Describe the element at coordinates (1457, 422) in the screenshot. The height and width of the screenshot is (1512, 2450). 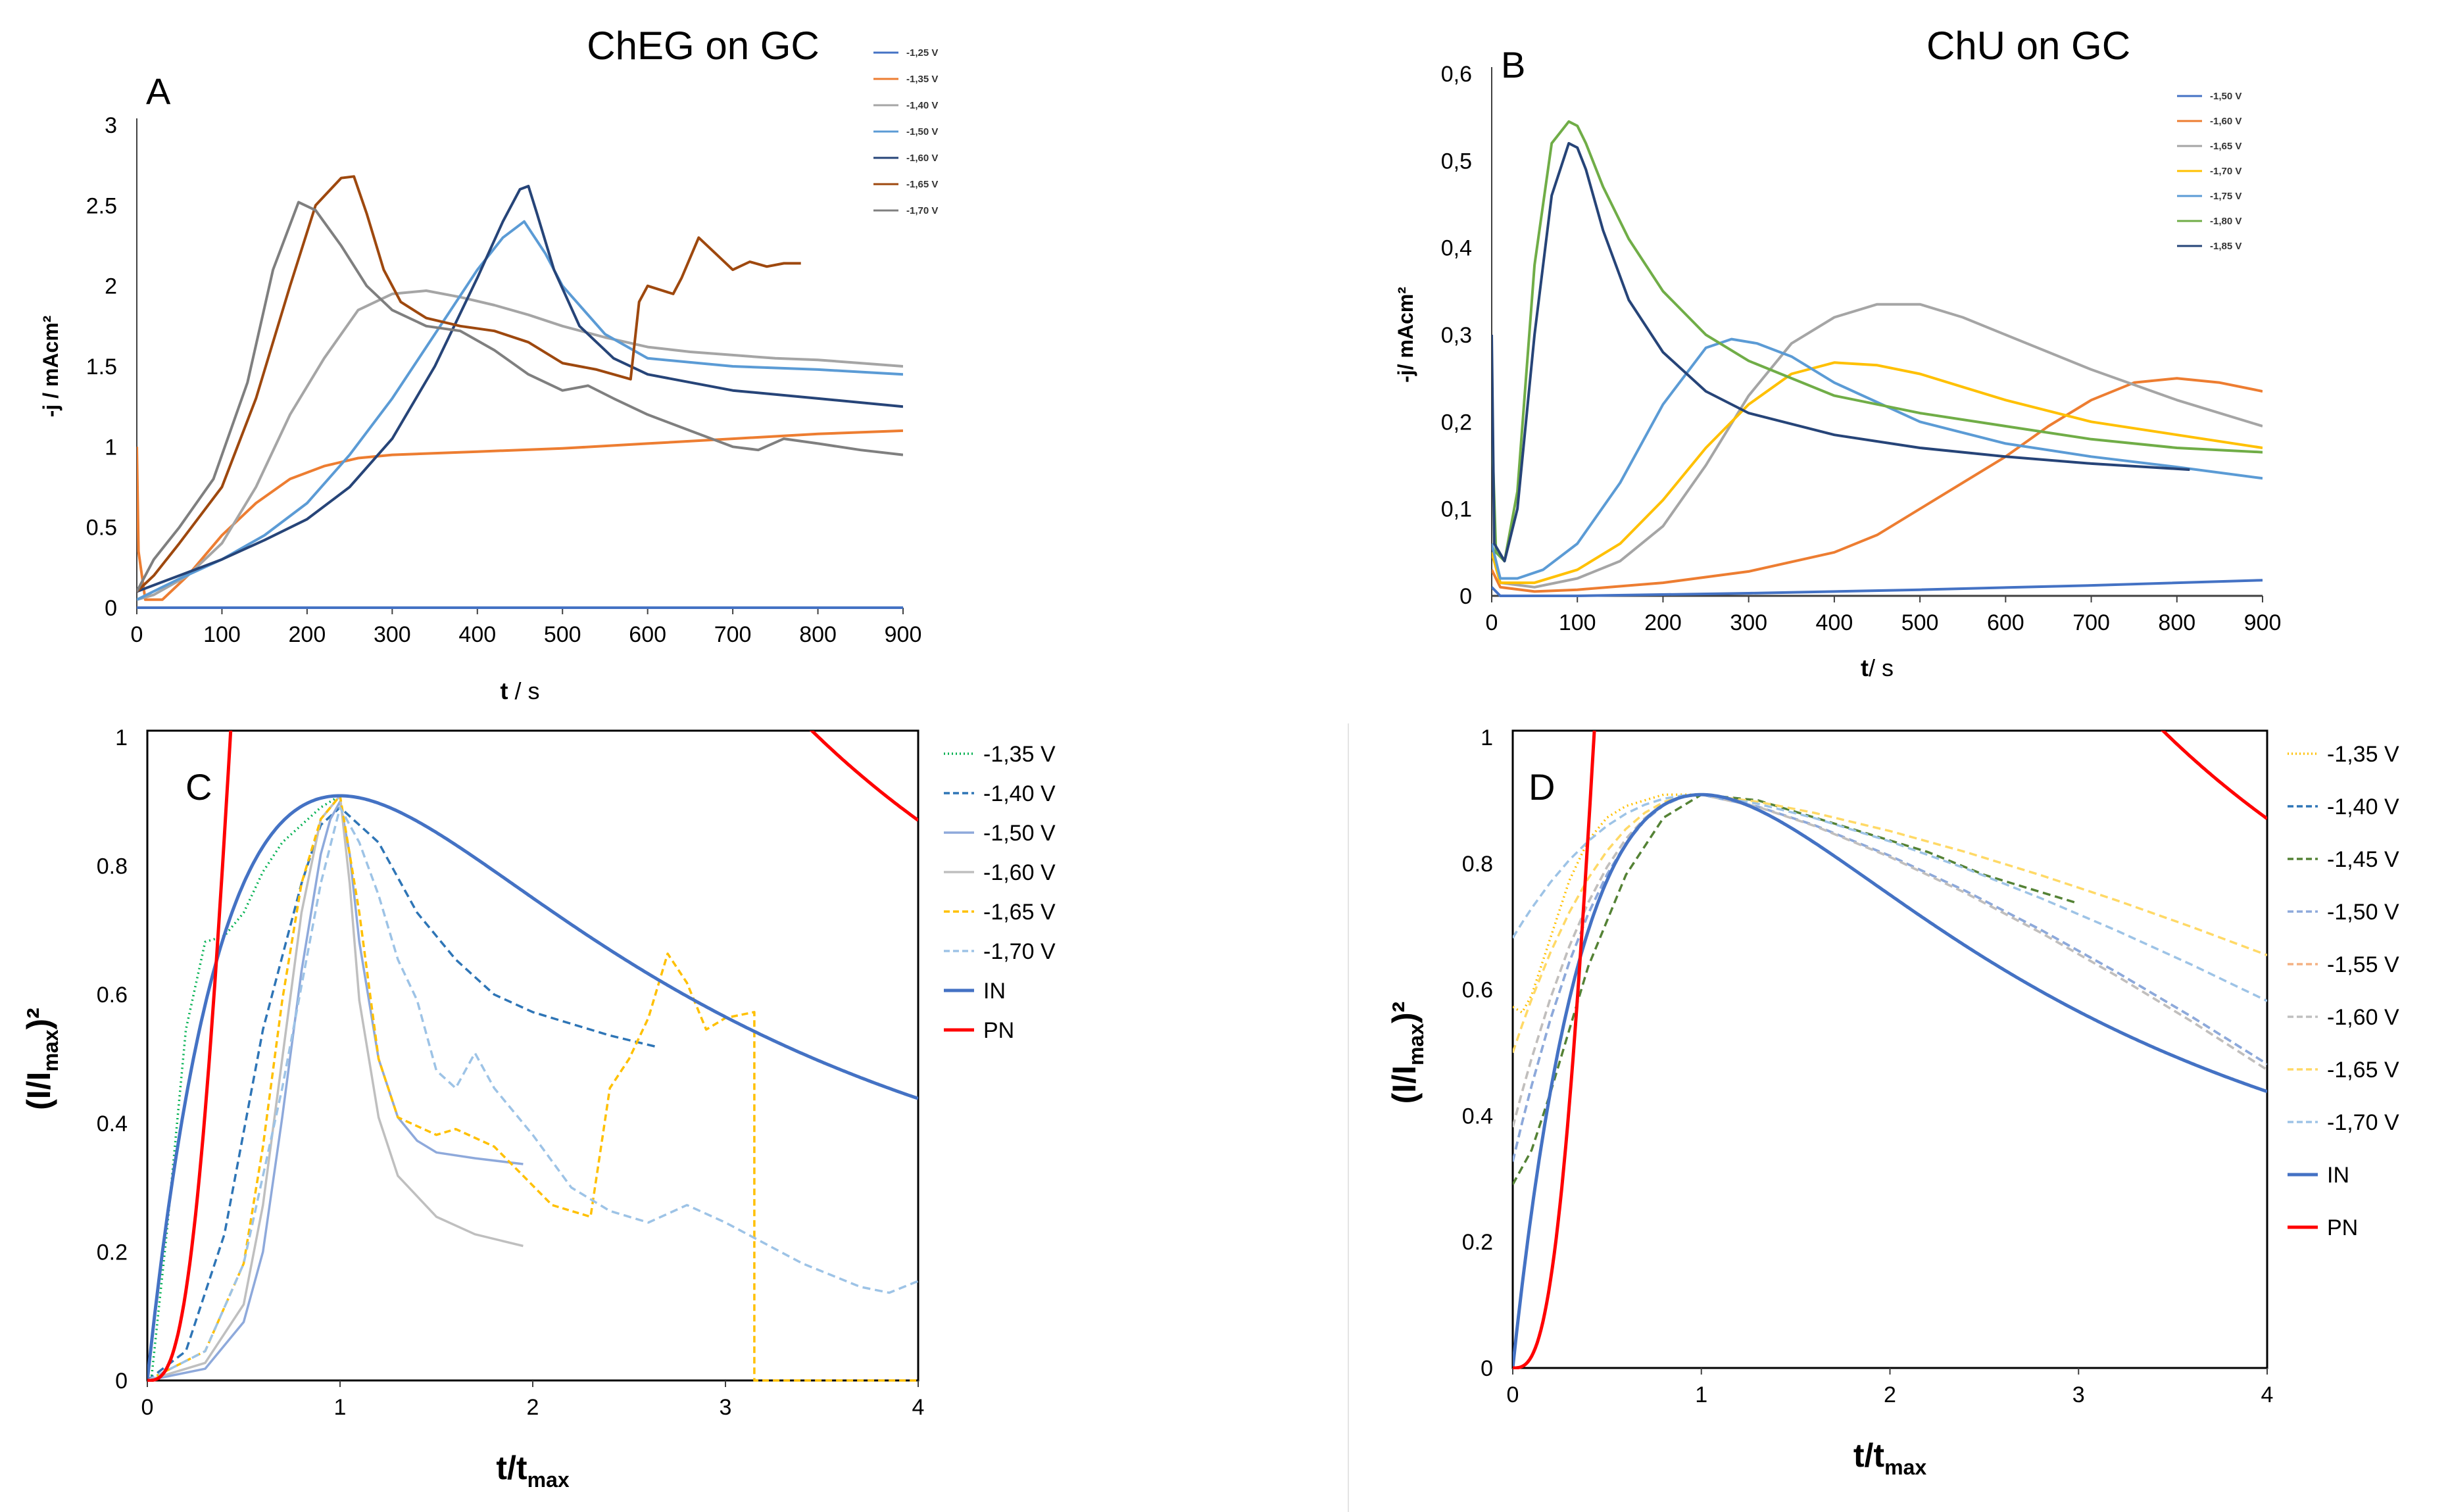
I see `y-tick-label: 0,2` at that location.